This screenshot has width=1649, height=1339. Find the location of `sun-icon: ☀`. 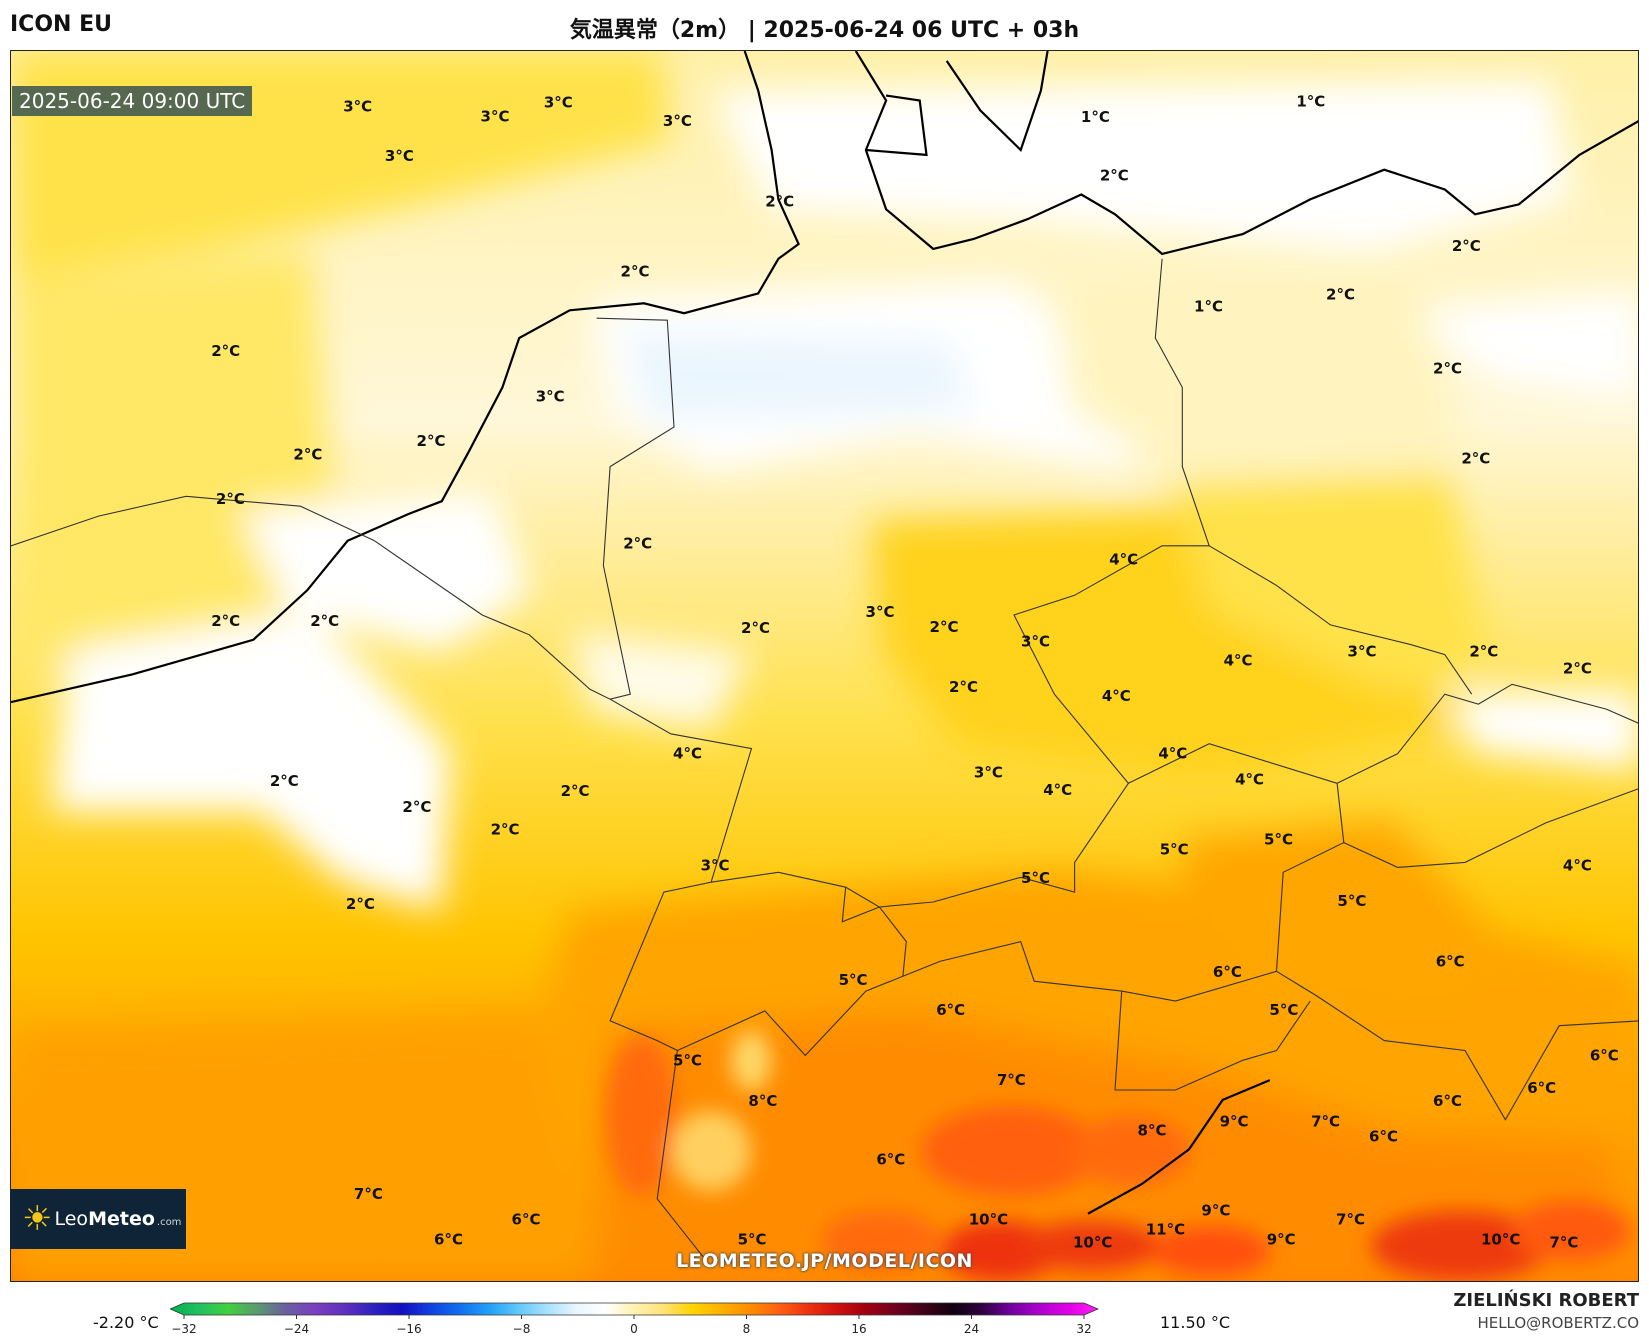

sun-icon: ☀ is located at coordinates (37, 1219).